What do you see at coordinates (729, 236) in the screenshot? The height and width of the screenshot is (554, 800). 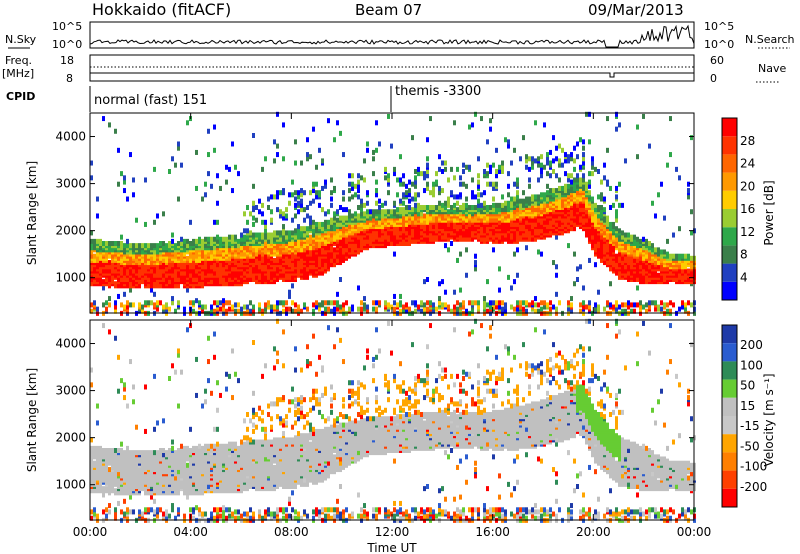 I see `colorbar-segment` at bounding box center [729, 236].